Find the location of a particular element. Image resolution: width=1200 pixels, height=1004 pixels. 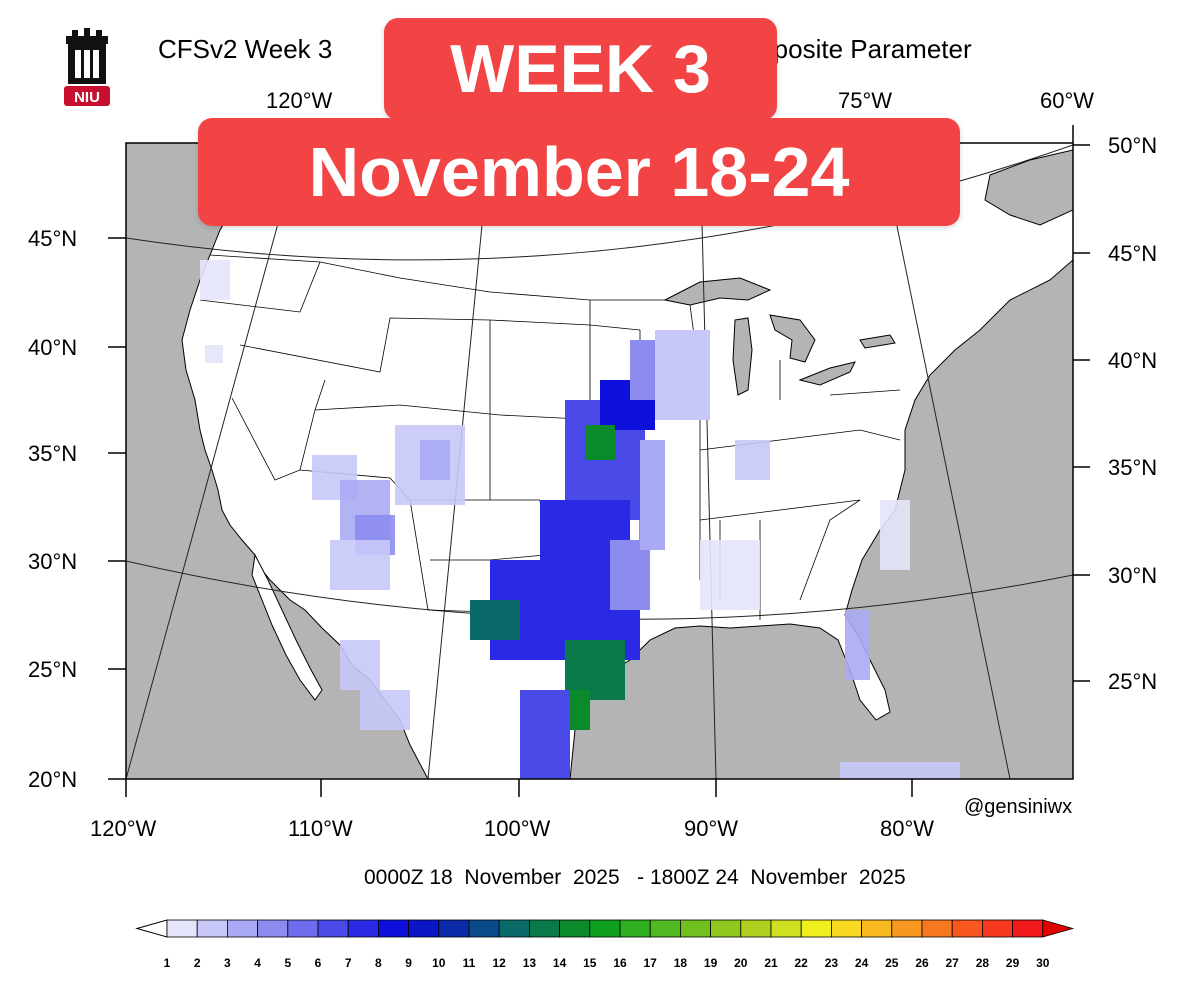

date-banner: November 18-24 is located at coordinates (579, 172).